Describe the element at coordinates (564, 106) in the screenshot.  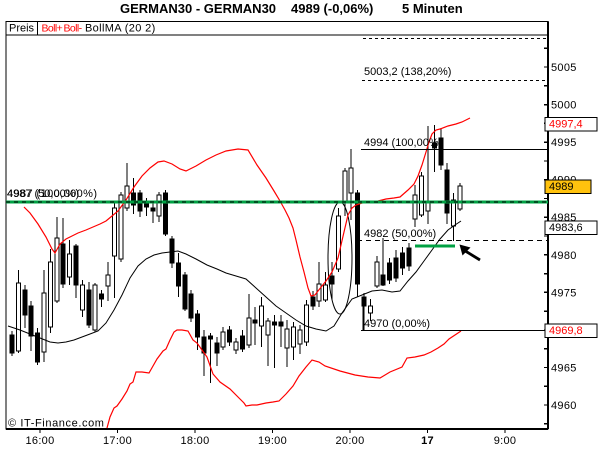
I see `svg-text: 5000` at that location.